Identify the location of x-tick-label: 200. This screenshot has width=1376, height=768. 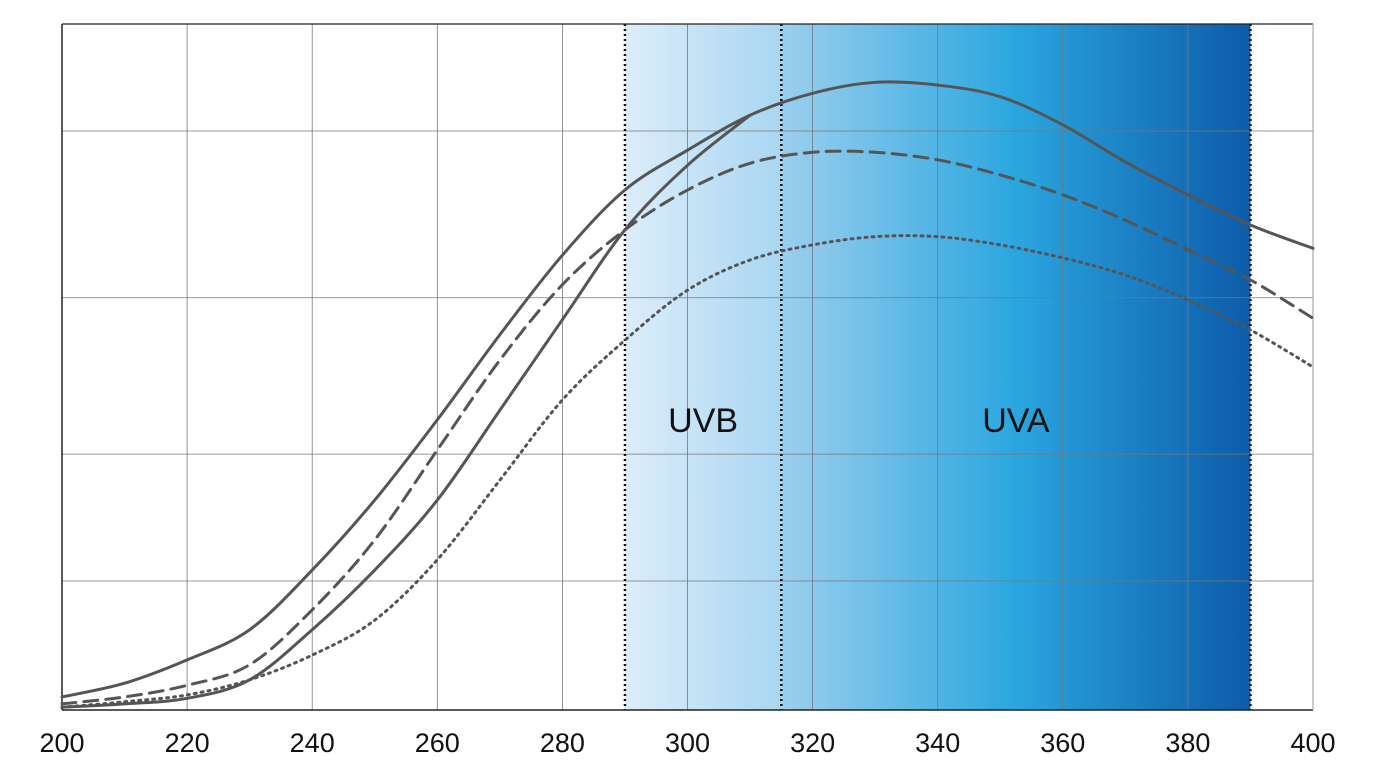
(61, 743).